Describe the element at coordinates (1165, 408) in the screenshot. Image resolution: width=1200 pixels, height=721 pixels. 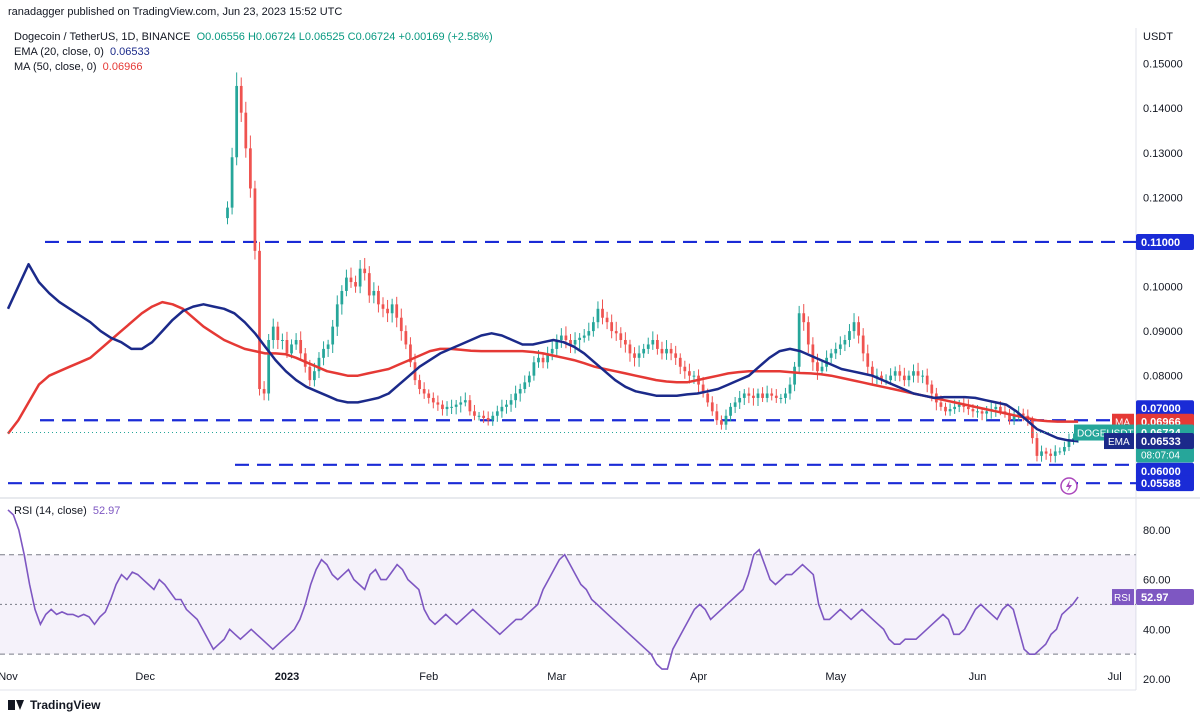
I see `level-tag-0.07-bg` at that location.